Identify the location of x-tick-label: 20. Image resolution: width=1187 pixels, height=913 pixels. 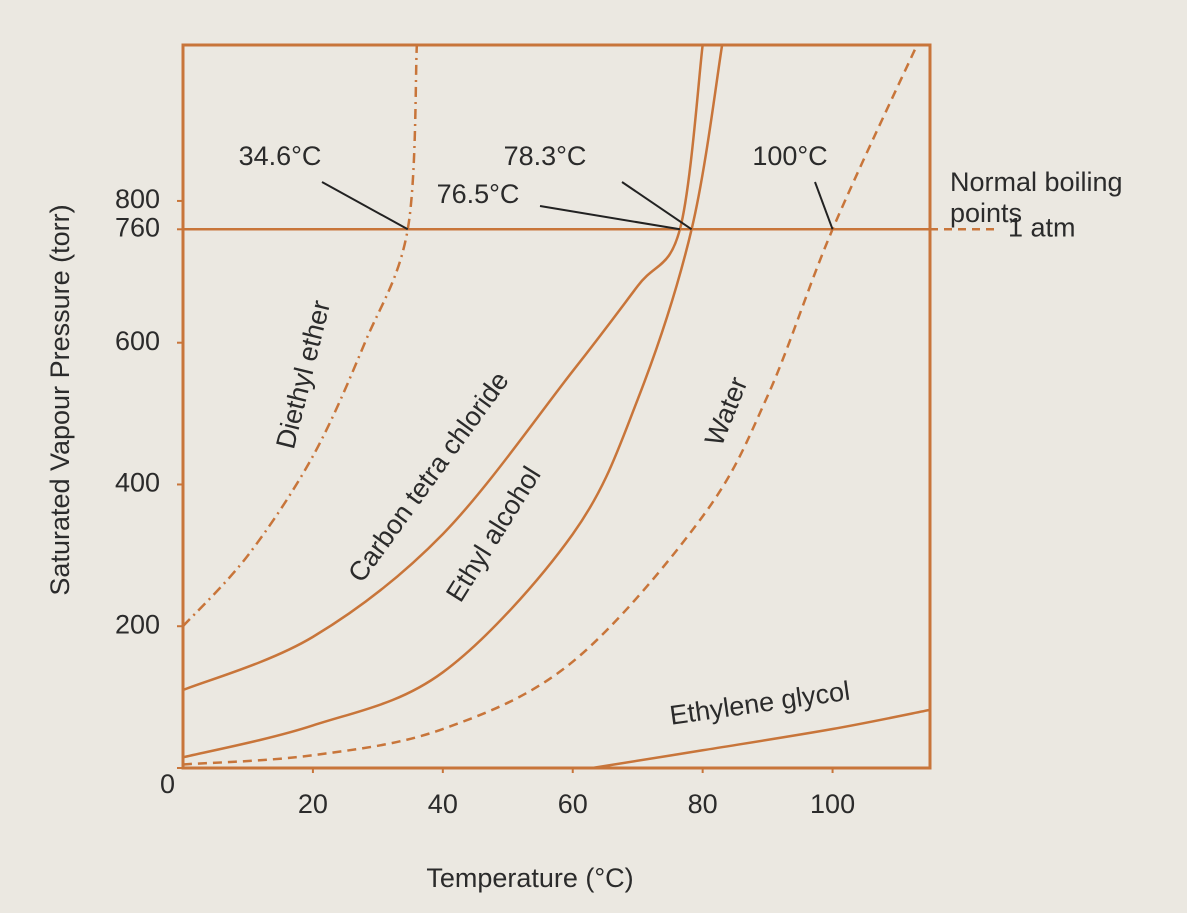
(313, 804).